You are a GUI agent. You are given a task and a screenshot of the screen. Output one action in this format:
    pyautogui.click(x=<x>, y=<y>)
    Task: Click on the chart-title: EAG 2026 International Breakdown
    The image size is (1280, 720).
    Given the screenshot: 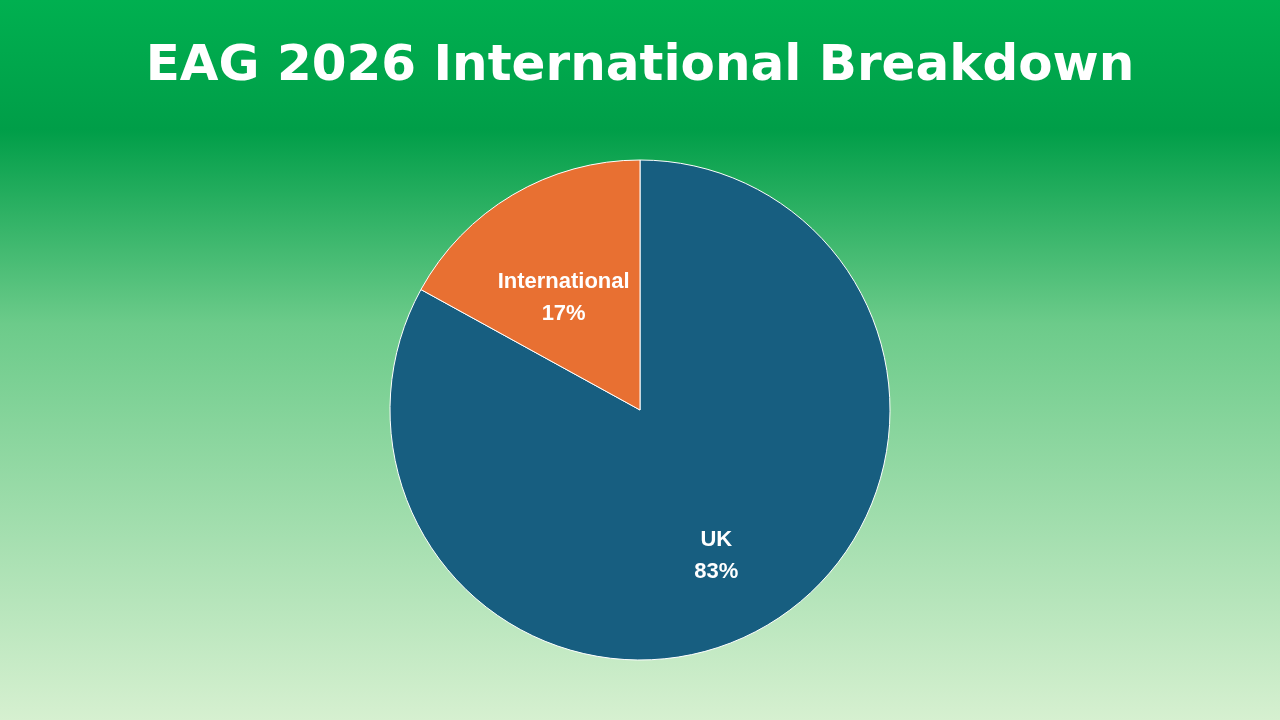 What is the action you would take?
    pyautogui.click(x=640, y=63)
    